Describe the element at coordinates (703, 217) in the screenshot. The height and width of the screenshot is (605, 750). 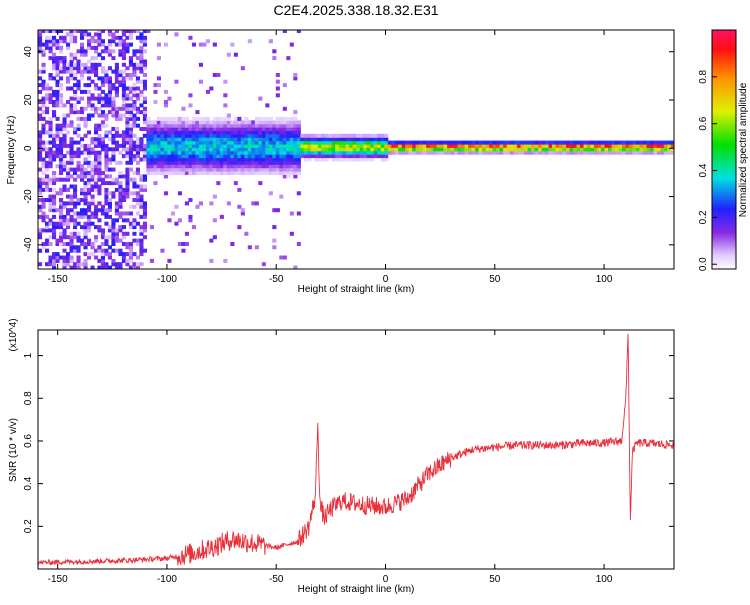
I see `colorbar-tick-label: 0.2` at that location.